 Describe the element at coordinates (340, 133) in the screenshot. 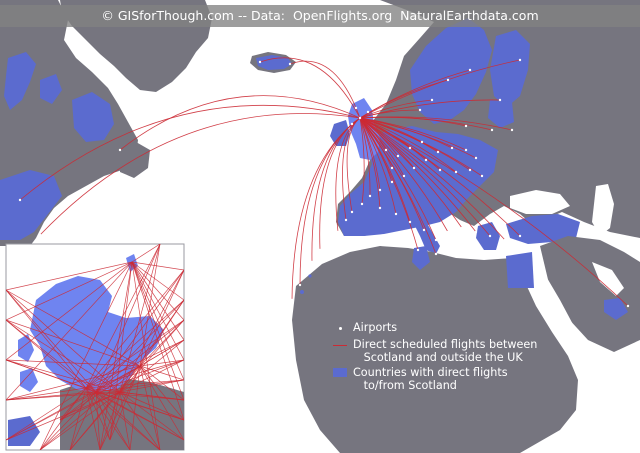

I see `ireland` at that location.